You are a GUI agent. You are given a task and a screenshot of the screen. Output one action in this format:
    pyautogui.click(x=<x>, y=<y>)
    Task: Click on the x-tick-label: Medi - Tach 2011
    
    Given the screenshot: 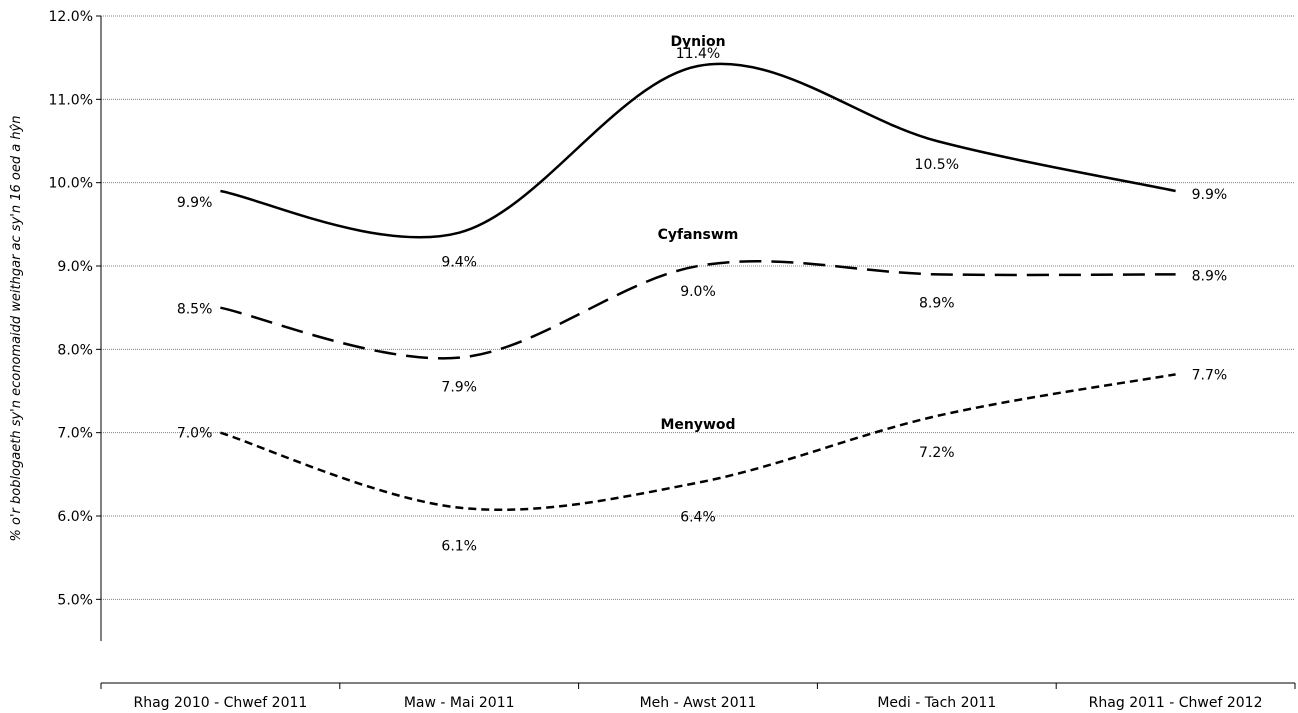 What is the action you would take?
    pyautogui.click(x=936, y=703)
    